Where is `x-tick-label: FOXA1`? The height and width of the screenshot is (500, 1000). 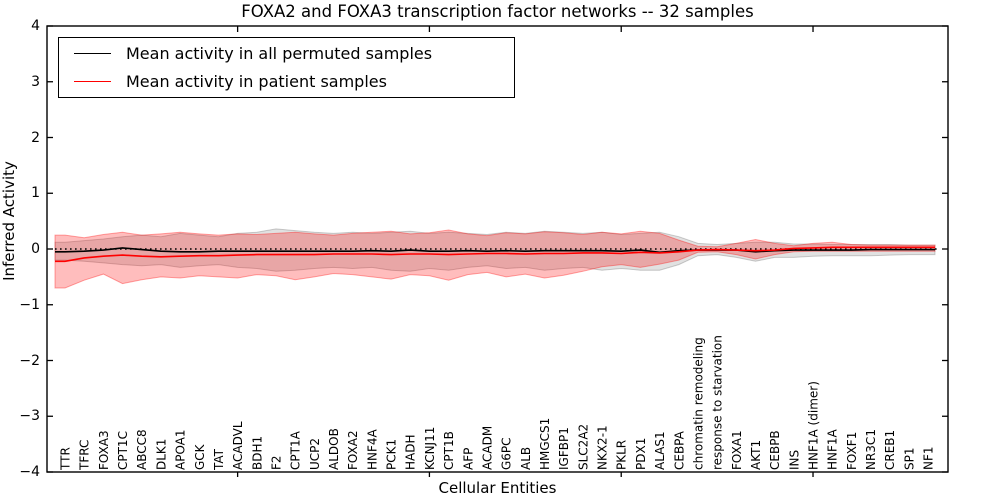 x-tick-label: FOXA1 is located at coordinates (737, 450).